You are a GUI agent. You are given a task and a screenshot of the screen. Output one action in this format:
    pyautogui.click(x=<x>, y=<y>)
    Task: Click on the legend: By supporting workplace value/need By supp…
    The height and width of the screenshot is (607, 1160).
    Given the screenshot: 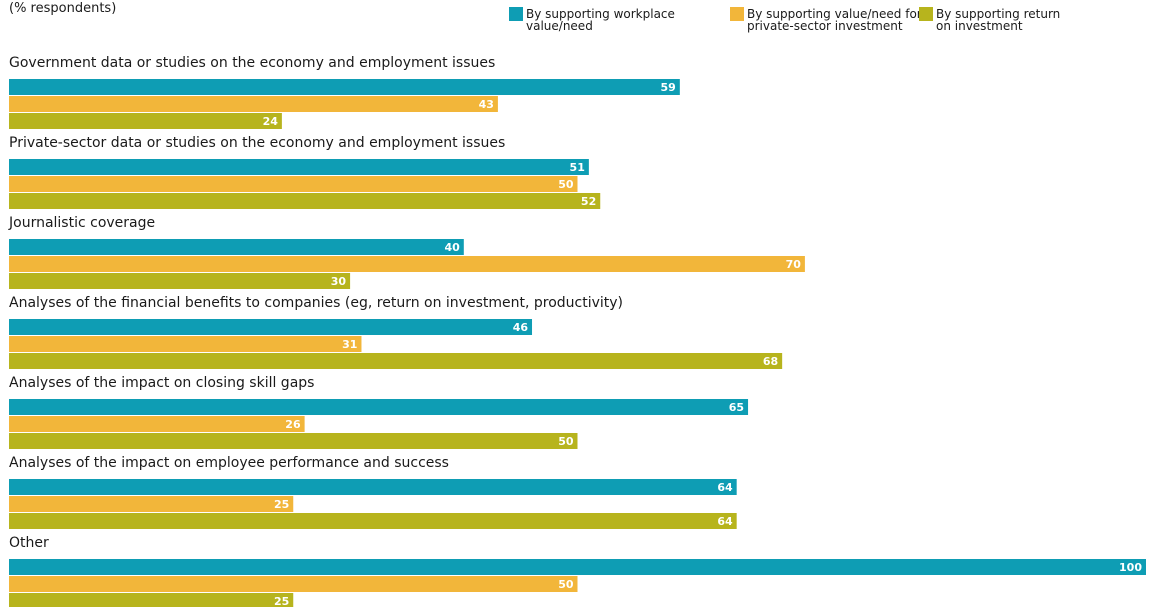 What is the action you would take?
    pyautogui.click(x=784, y=20)
    